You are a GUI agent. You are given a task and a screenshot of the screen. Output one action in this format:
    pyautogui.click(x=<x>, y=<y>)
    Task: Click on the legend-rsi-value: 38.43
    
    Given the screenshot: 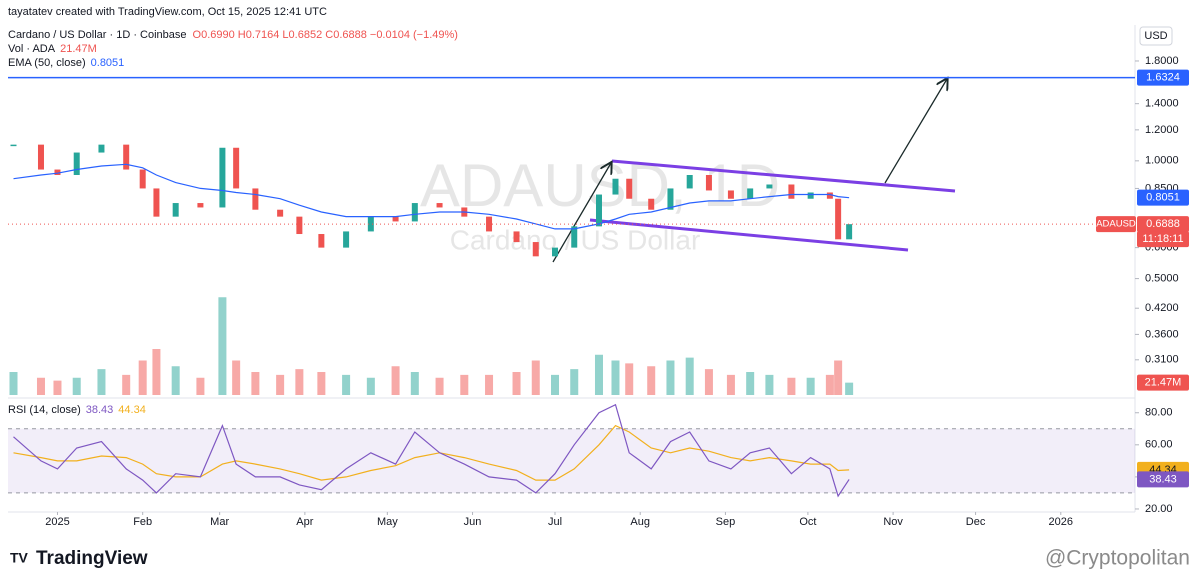 What is the action you would take?
    pyautogui.click(x=100, y=410)
    